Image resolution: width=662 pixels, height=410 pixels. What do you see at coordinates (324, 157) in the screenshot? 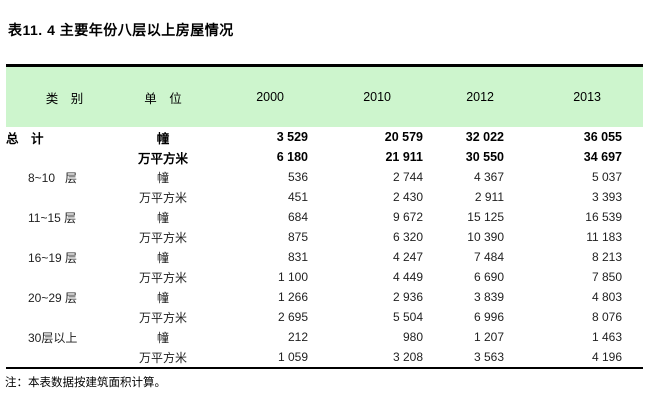
I see `table-row: 万平方米 6 180 21 911 30 550 34 697` at bounding box center [324, 157].